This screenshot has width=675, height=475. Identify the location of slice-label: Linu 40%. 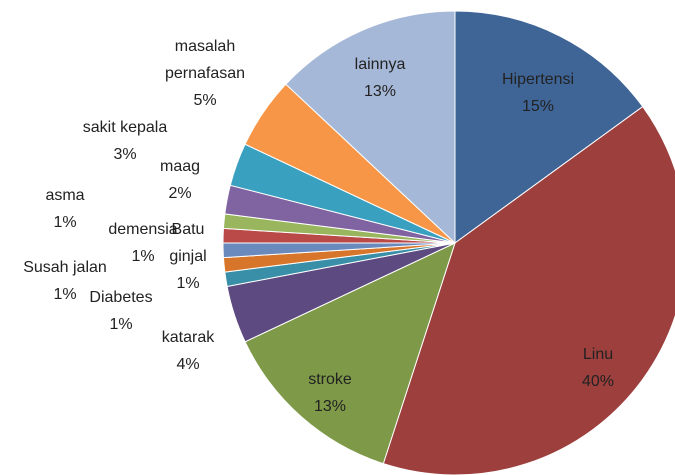
(598, 368).